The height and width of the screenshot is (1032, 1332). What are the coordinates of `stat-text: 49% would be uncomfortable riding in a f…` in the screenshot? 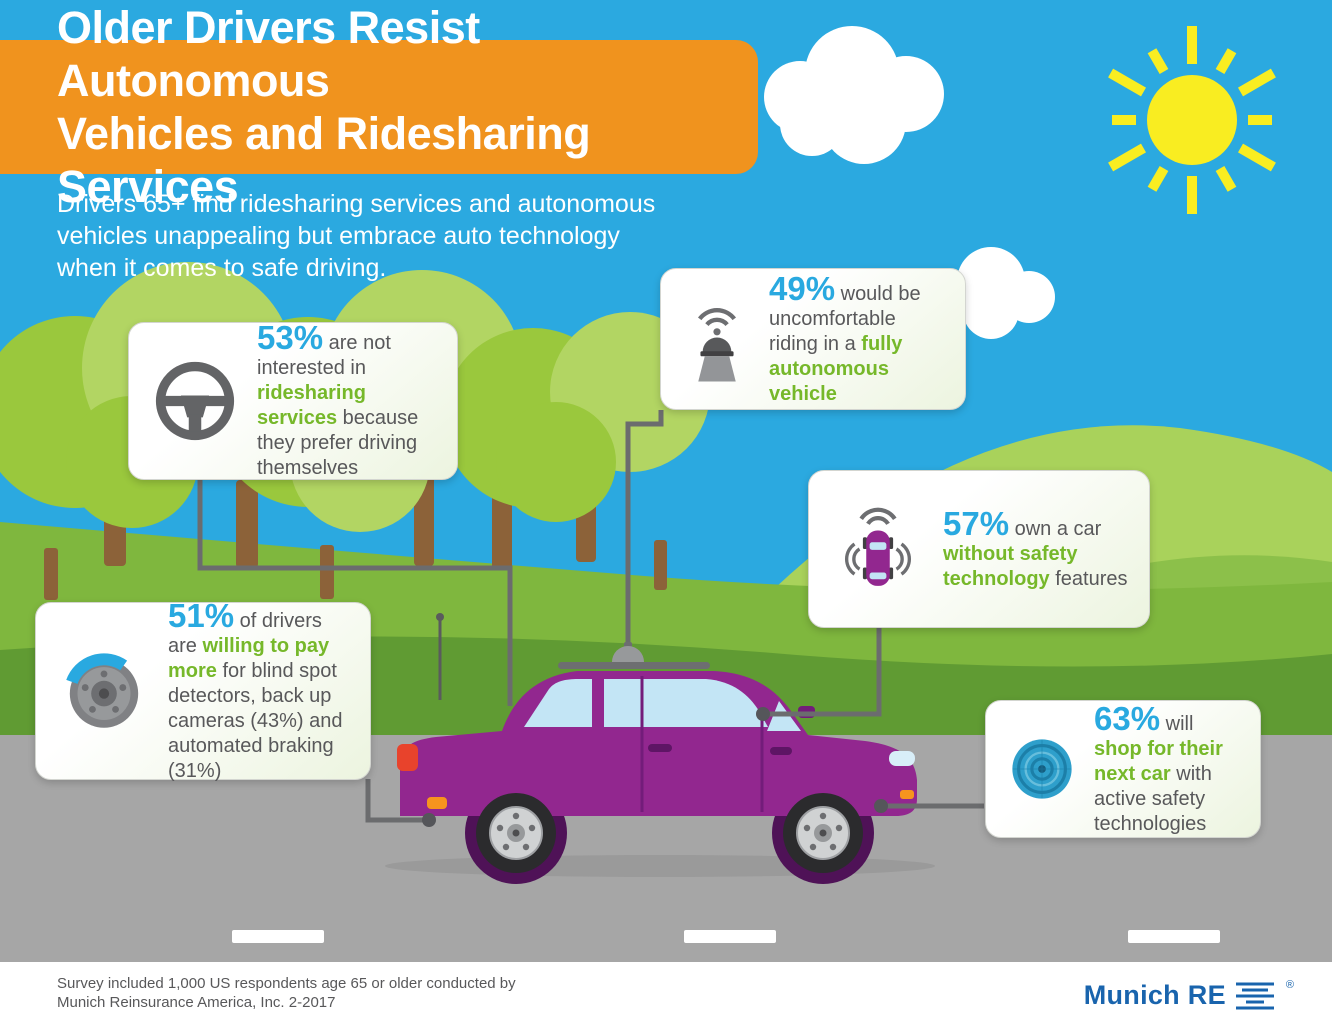 It's located at (859, 339).